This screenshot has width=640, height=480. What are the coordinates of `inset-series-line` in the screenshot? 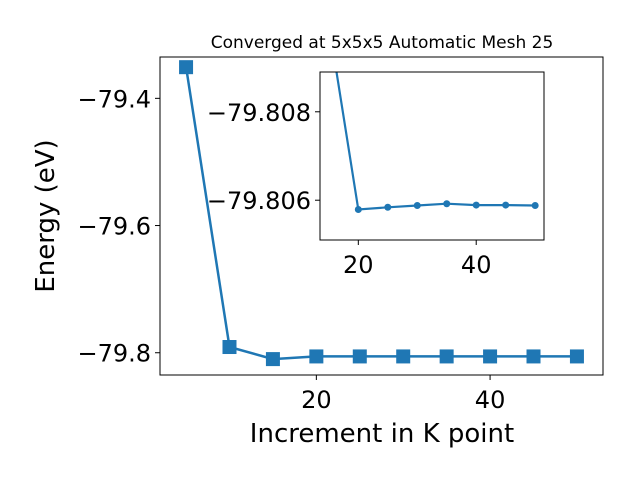 It's located at (435, 141).